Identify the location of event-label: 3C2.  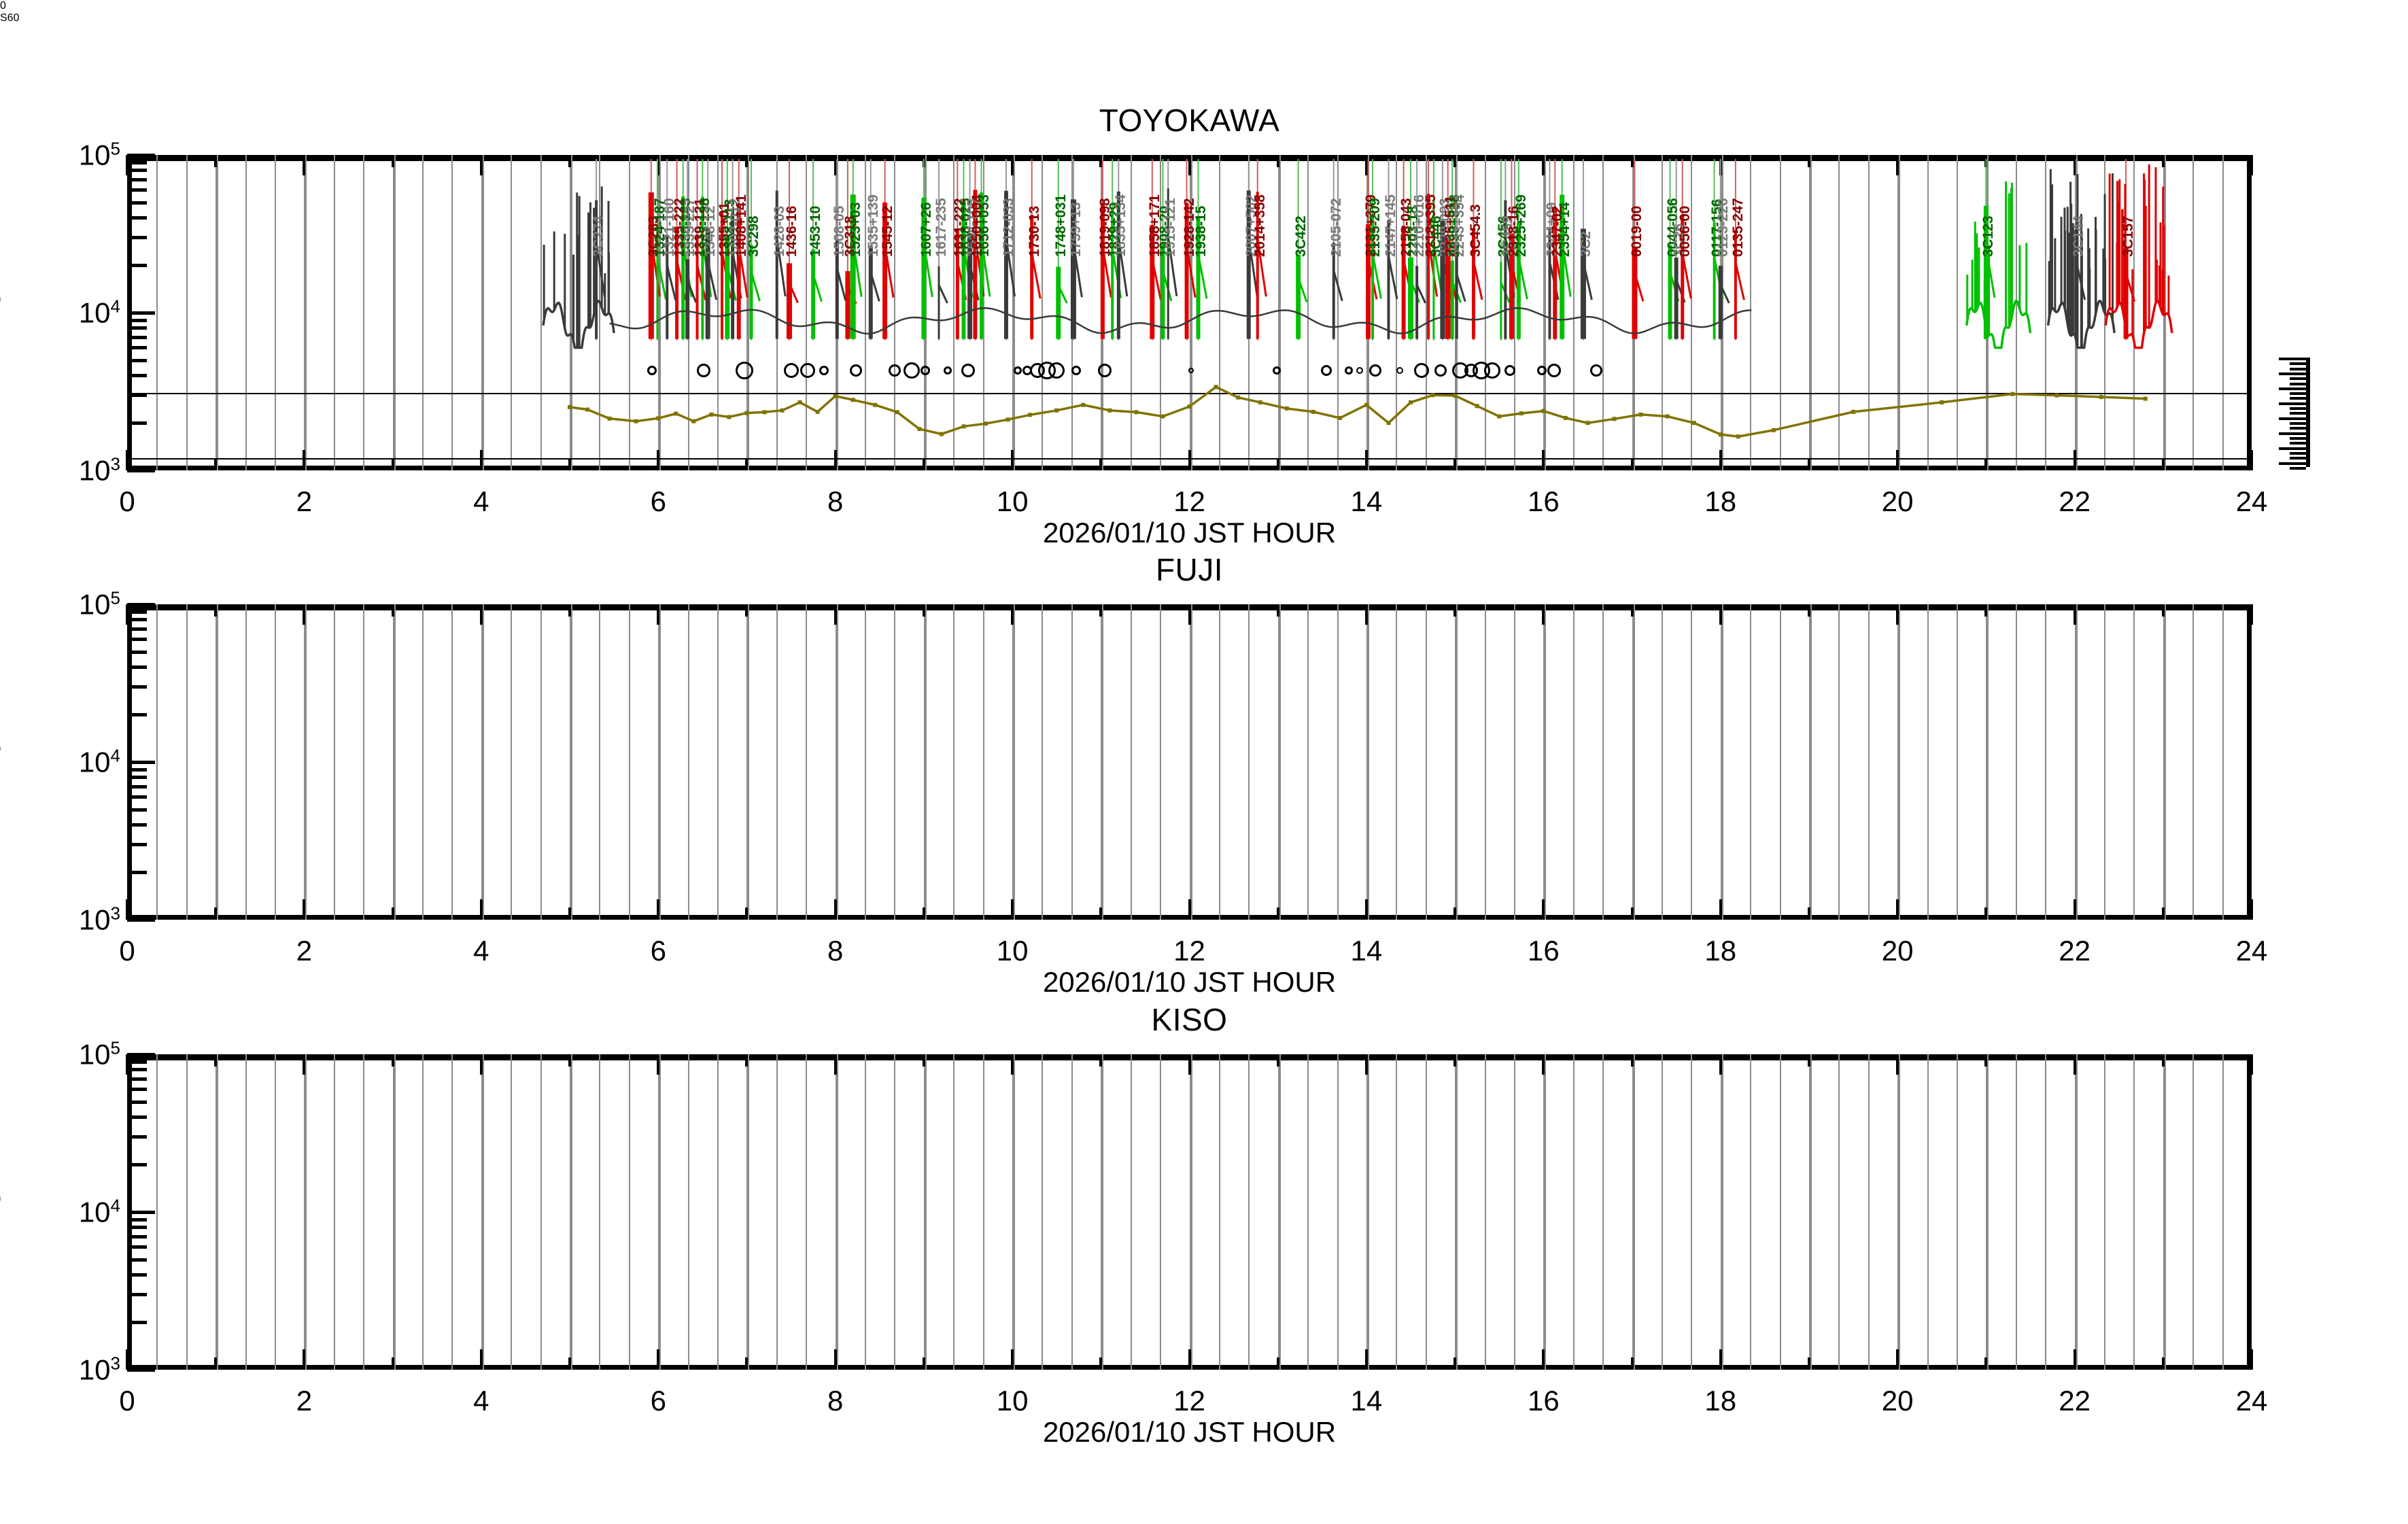
(1585, 244).